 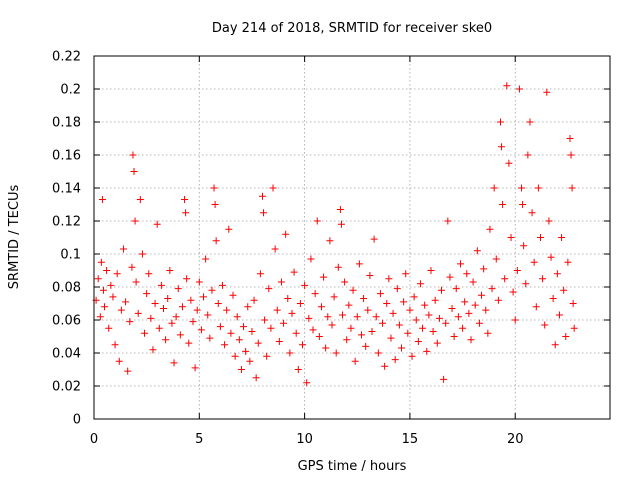 I want to click on y-tick-label: 0.1, so click(x=70, y=255).